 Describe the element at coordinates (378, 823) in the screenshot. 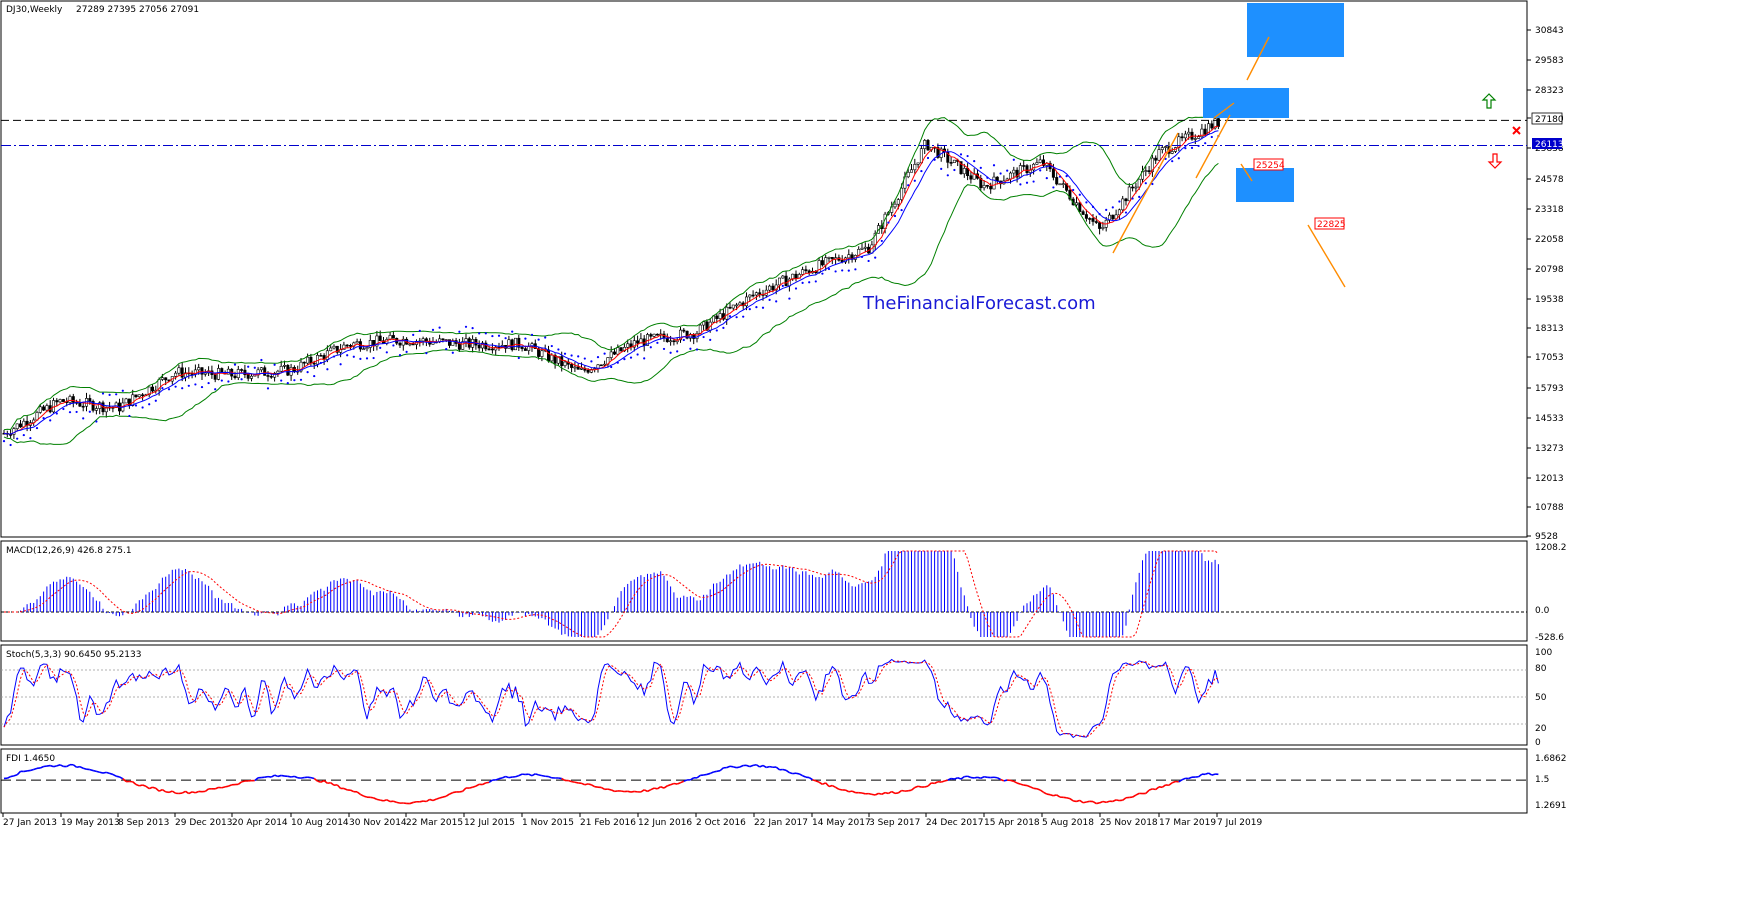

I see `time-tick-label: 30 Nov 2014` at that location.